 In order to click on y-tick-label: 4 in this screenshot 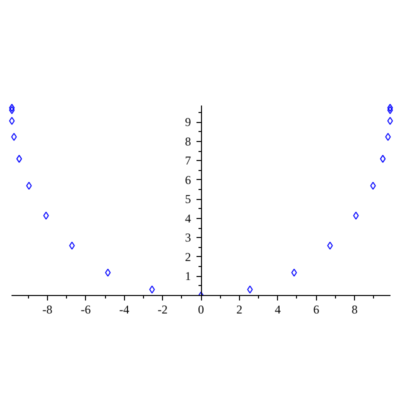, I will do `click(188, 219)`.